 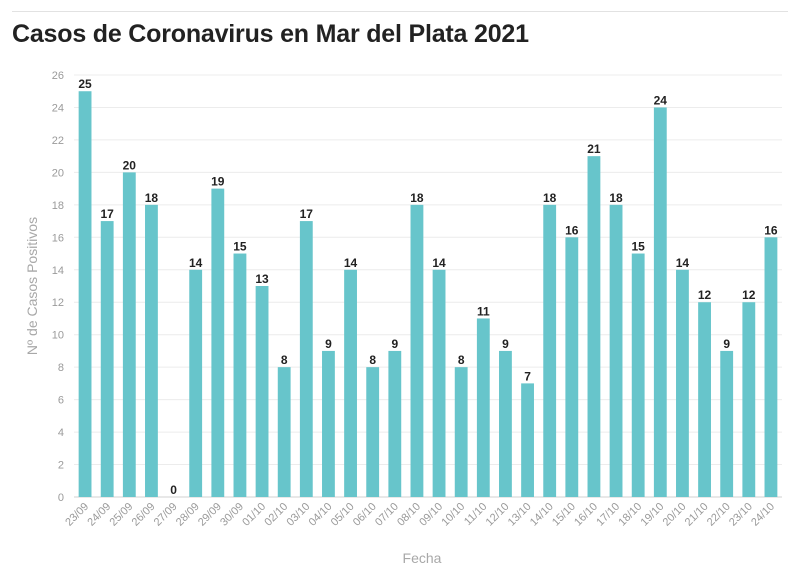 I want to click on x-tick-label: 24/10, so click(x=763, y=515).